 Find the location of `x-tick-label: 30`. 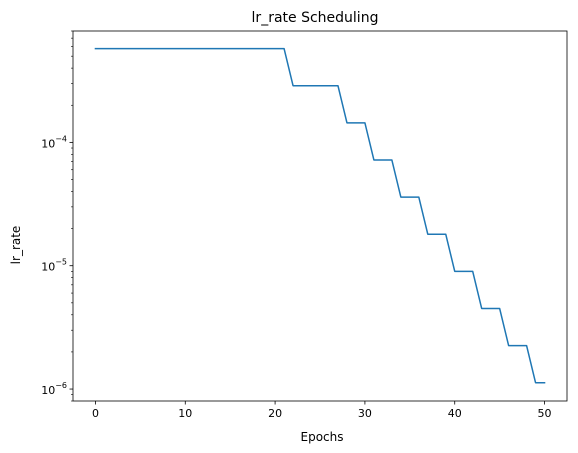

x-tick-label: 30 is located at coordinates (365, 413).